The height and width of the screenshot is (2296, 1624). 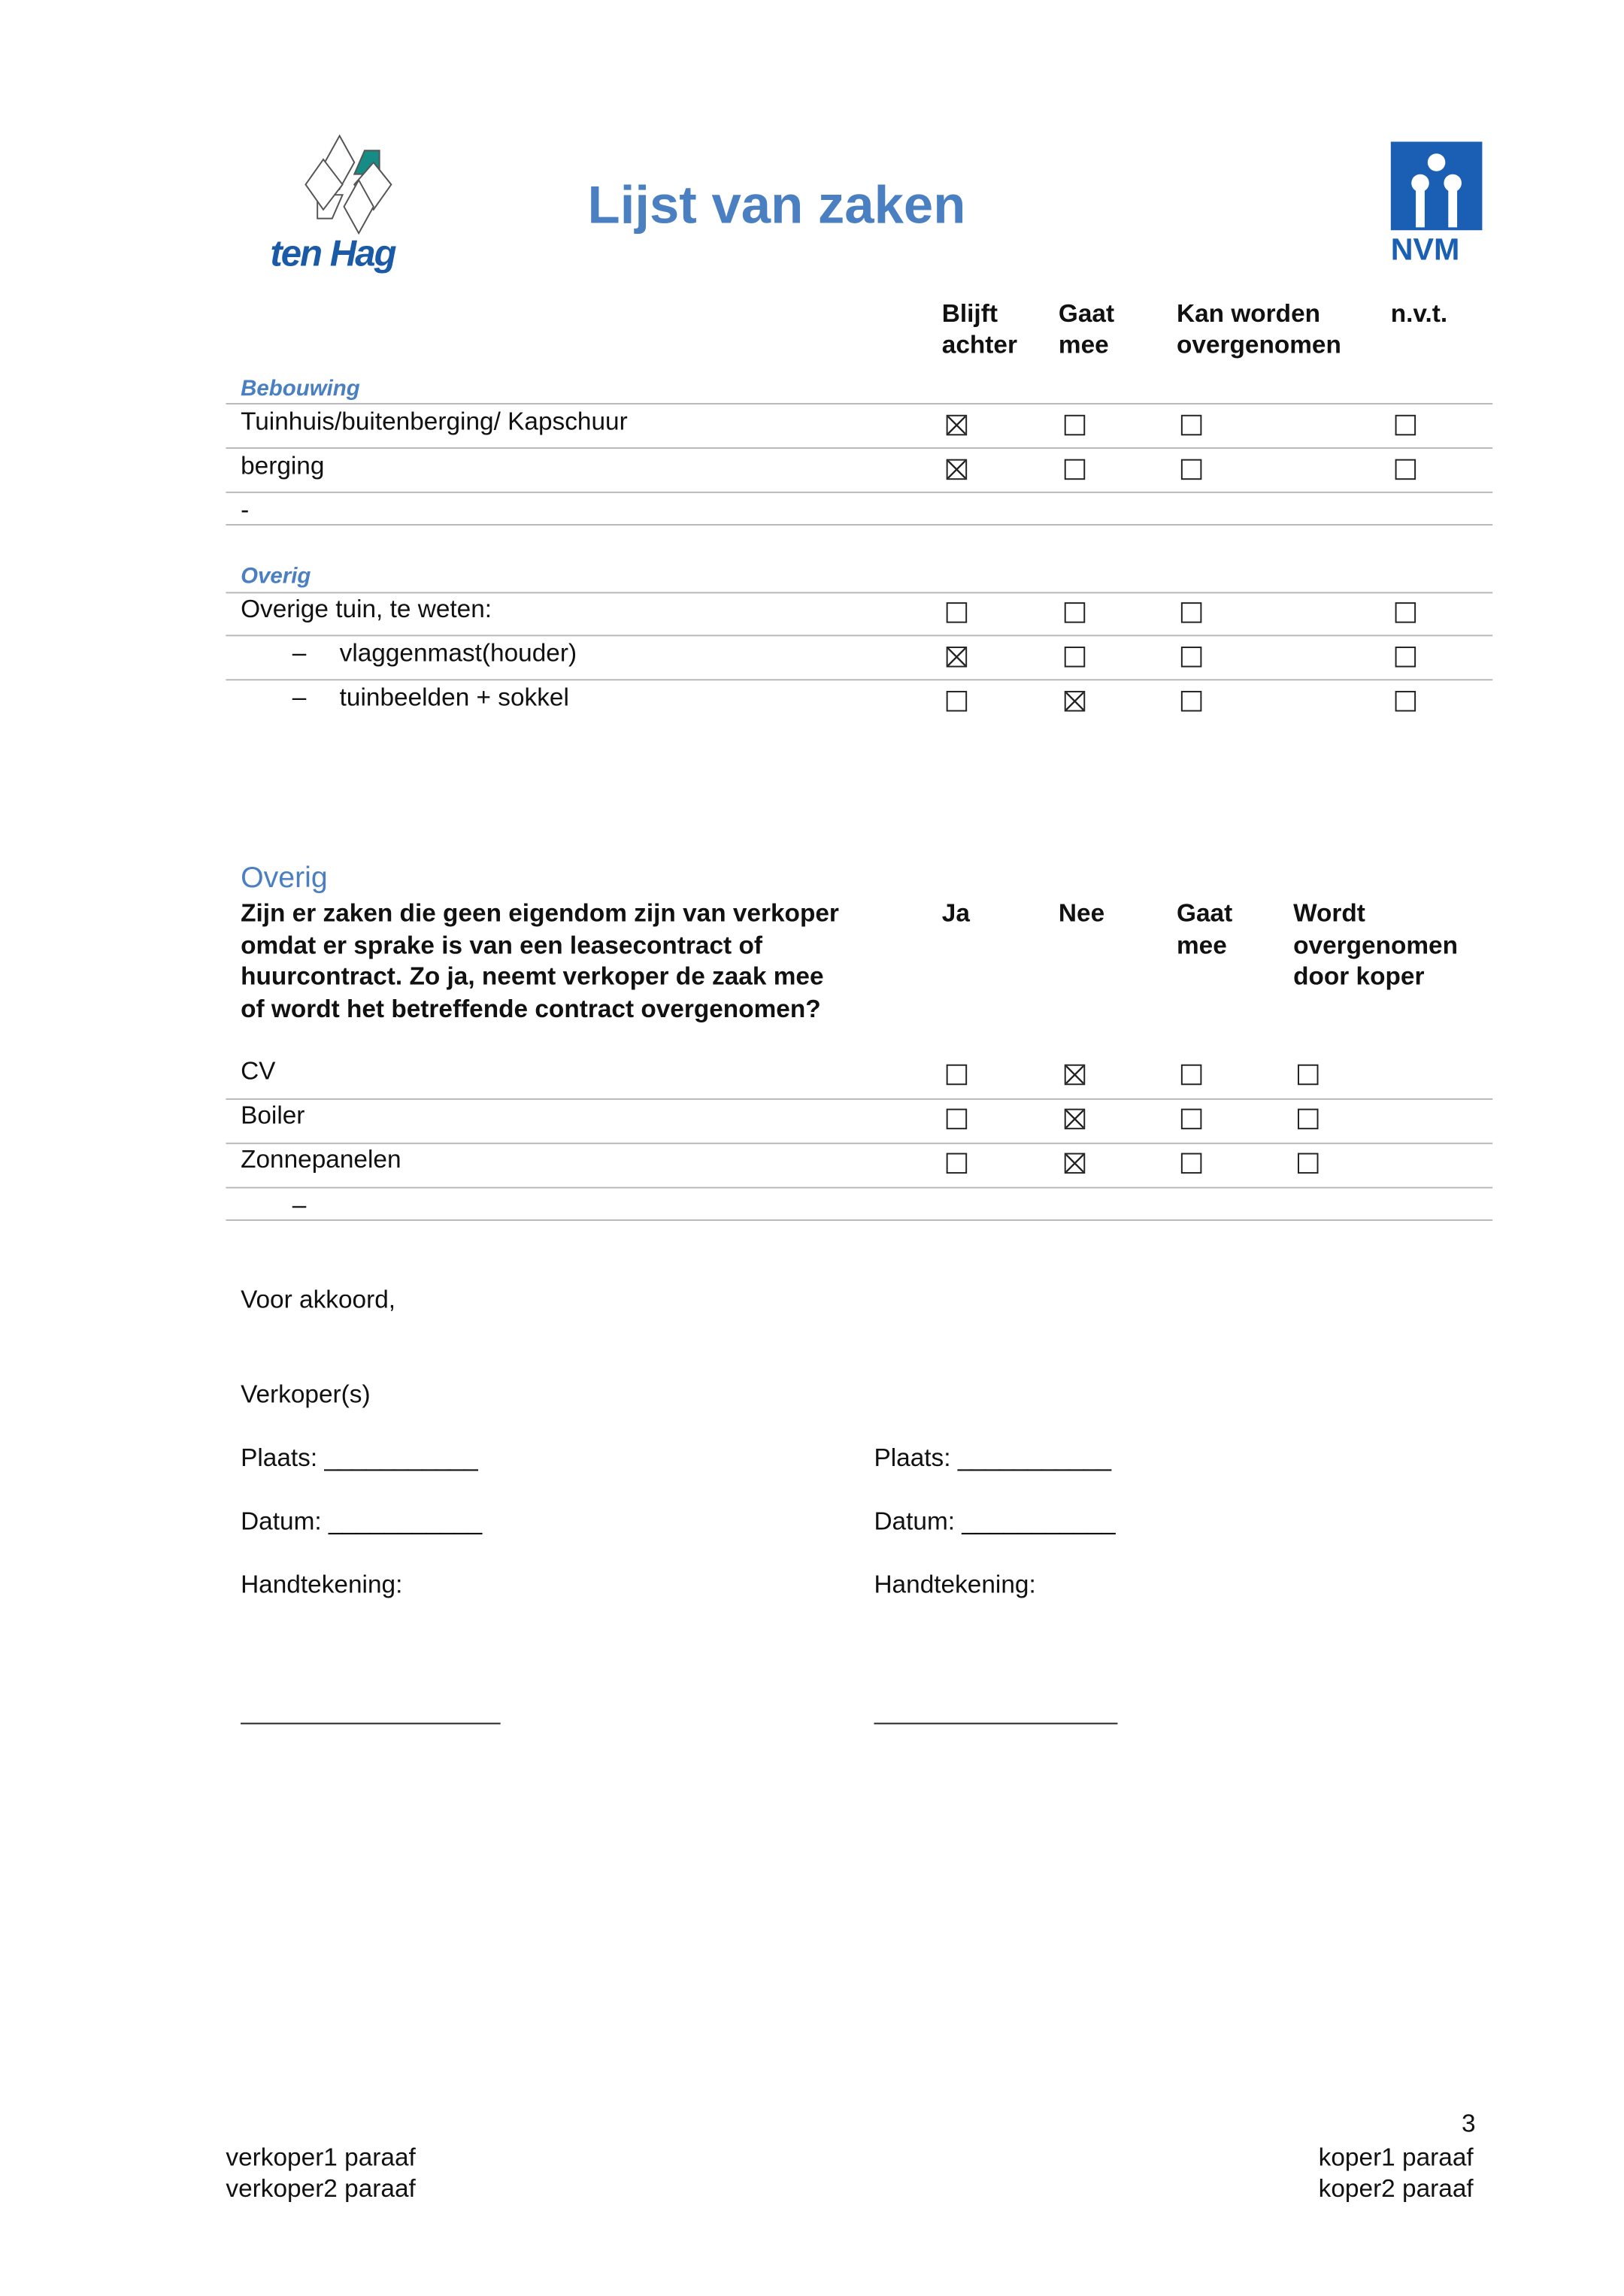 I want to click on buyer2-initials: koper2 paraaf, so click(x=1396, y=2188).